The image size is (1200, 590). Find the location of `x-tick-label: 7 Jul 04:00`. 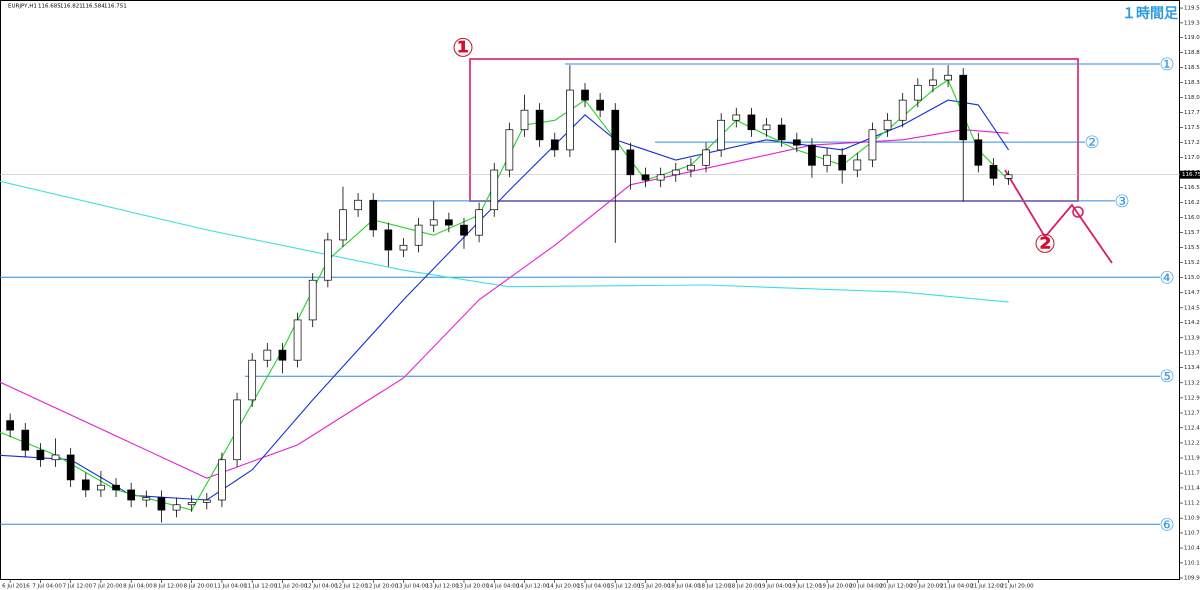

x-tick-label: 7 Jul 04:00 is located at coordinates (47, 587).